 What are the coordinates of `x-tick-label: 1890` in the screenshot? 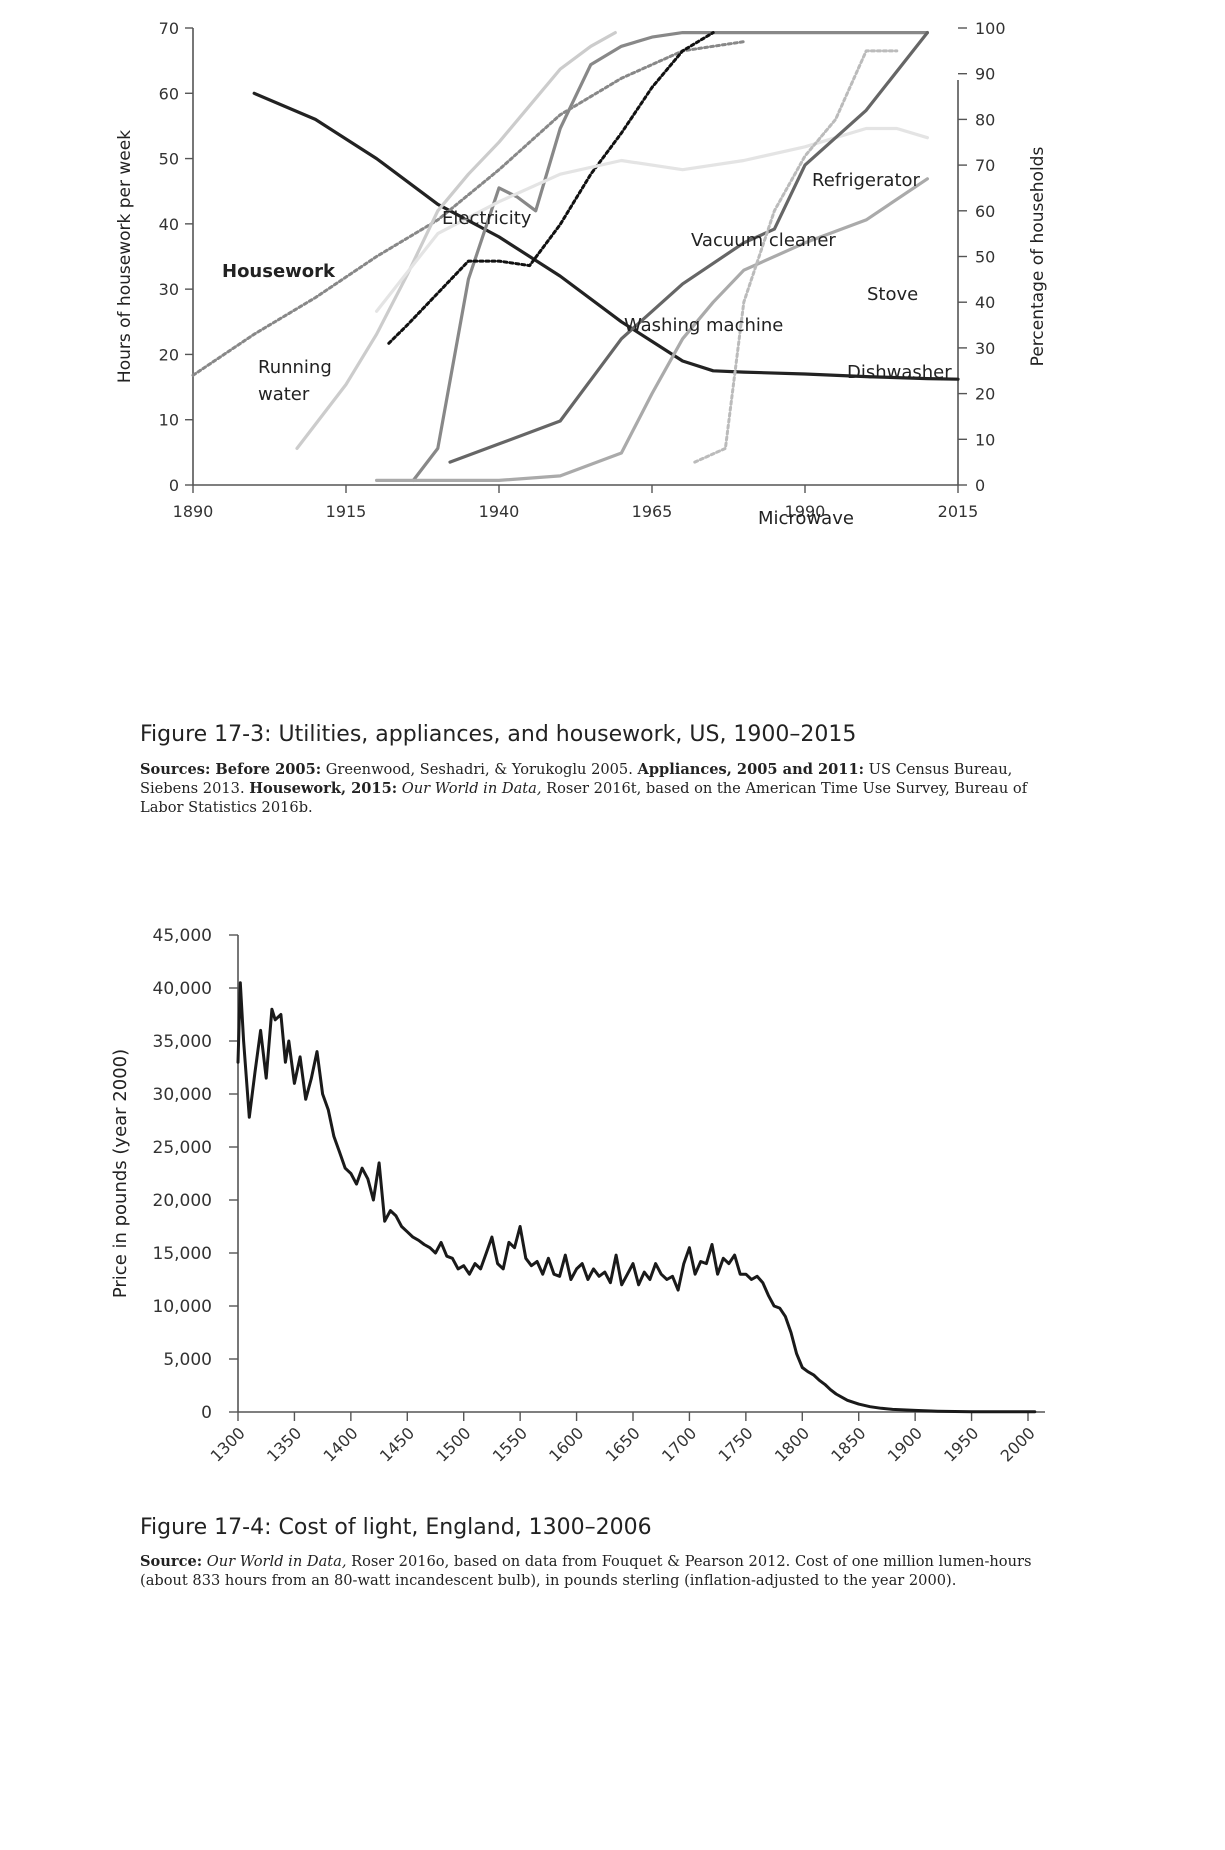 It's located at (193, 511).